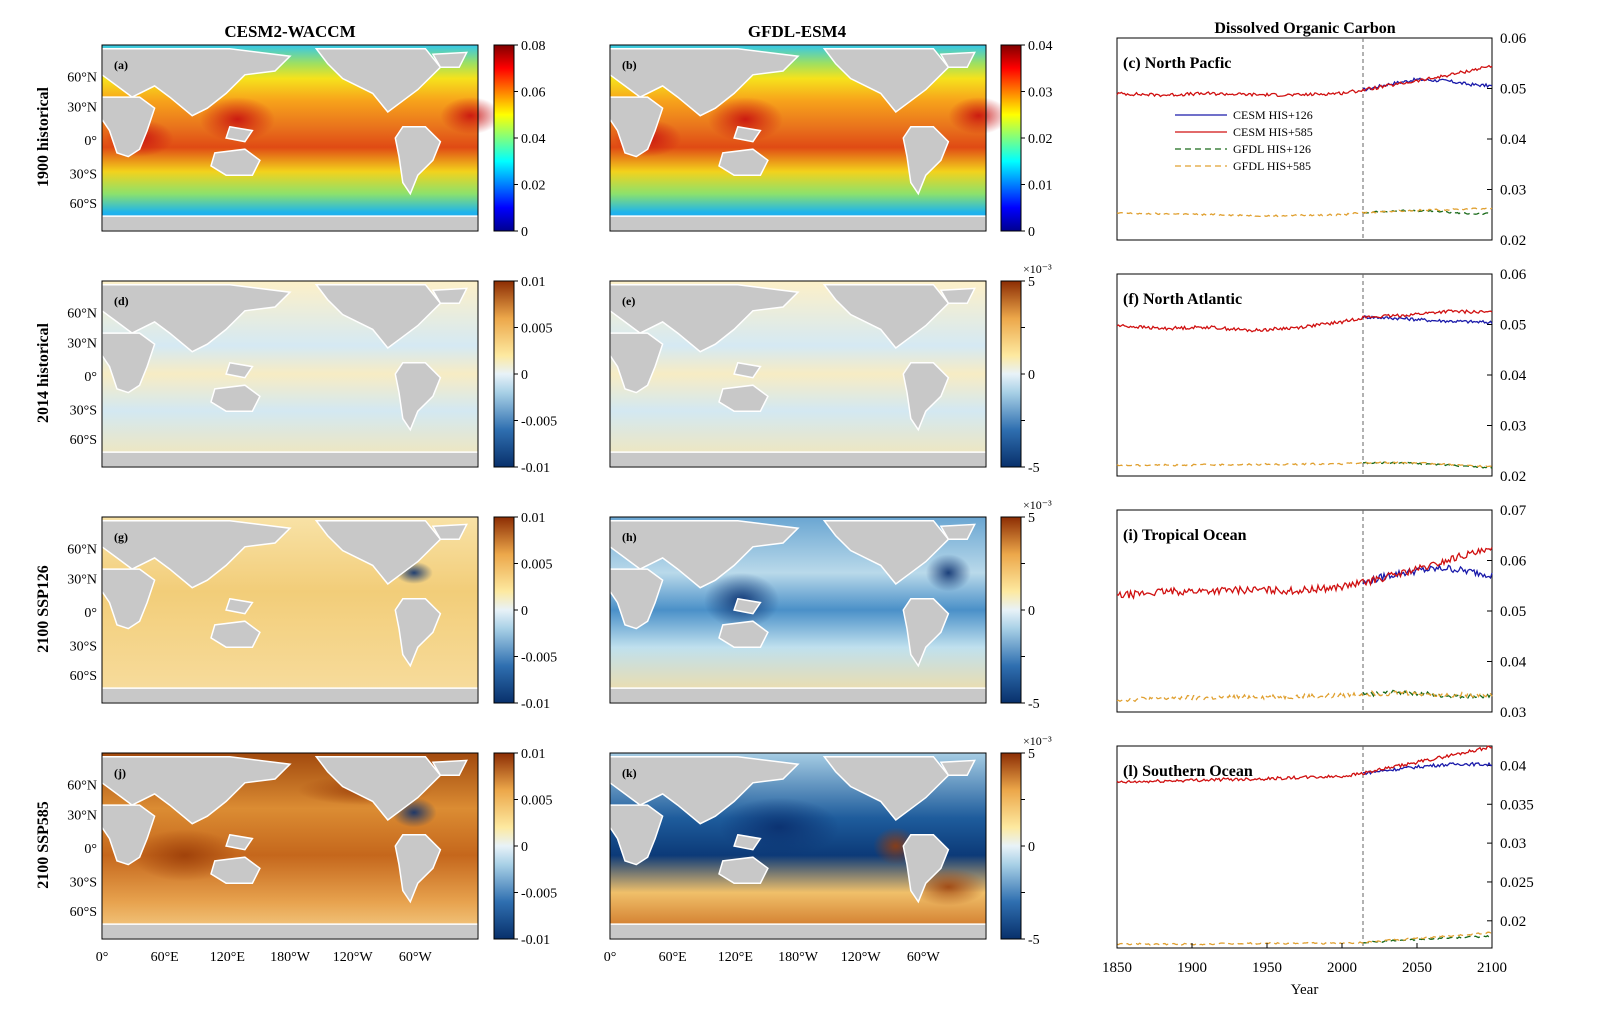 The width and height of the screenshot is (1600, 1023). I want to click on lon-tick-label: 0°, so click(610, 957).